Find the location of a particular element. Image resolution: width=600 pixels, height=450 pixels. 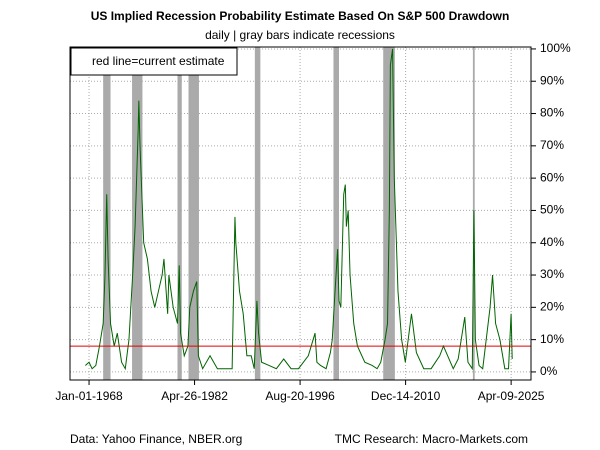

legend-box is located at coordinates (154, 61).